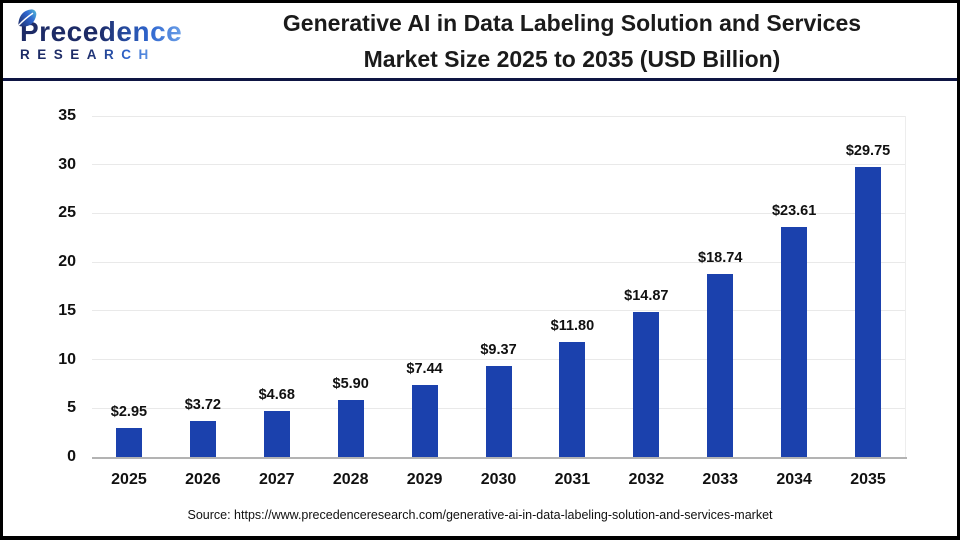 Image resolution: width=960 pixels, height=540 pixels. What do you see at coordinates (498, 479) in the screenshot?
I see `x-axis-label-2030: 2030` at bounding box center [498, 479].